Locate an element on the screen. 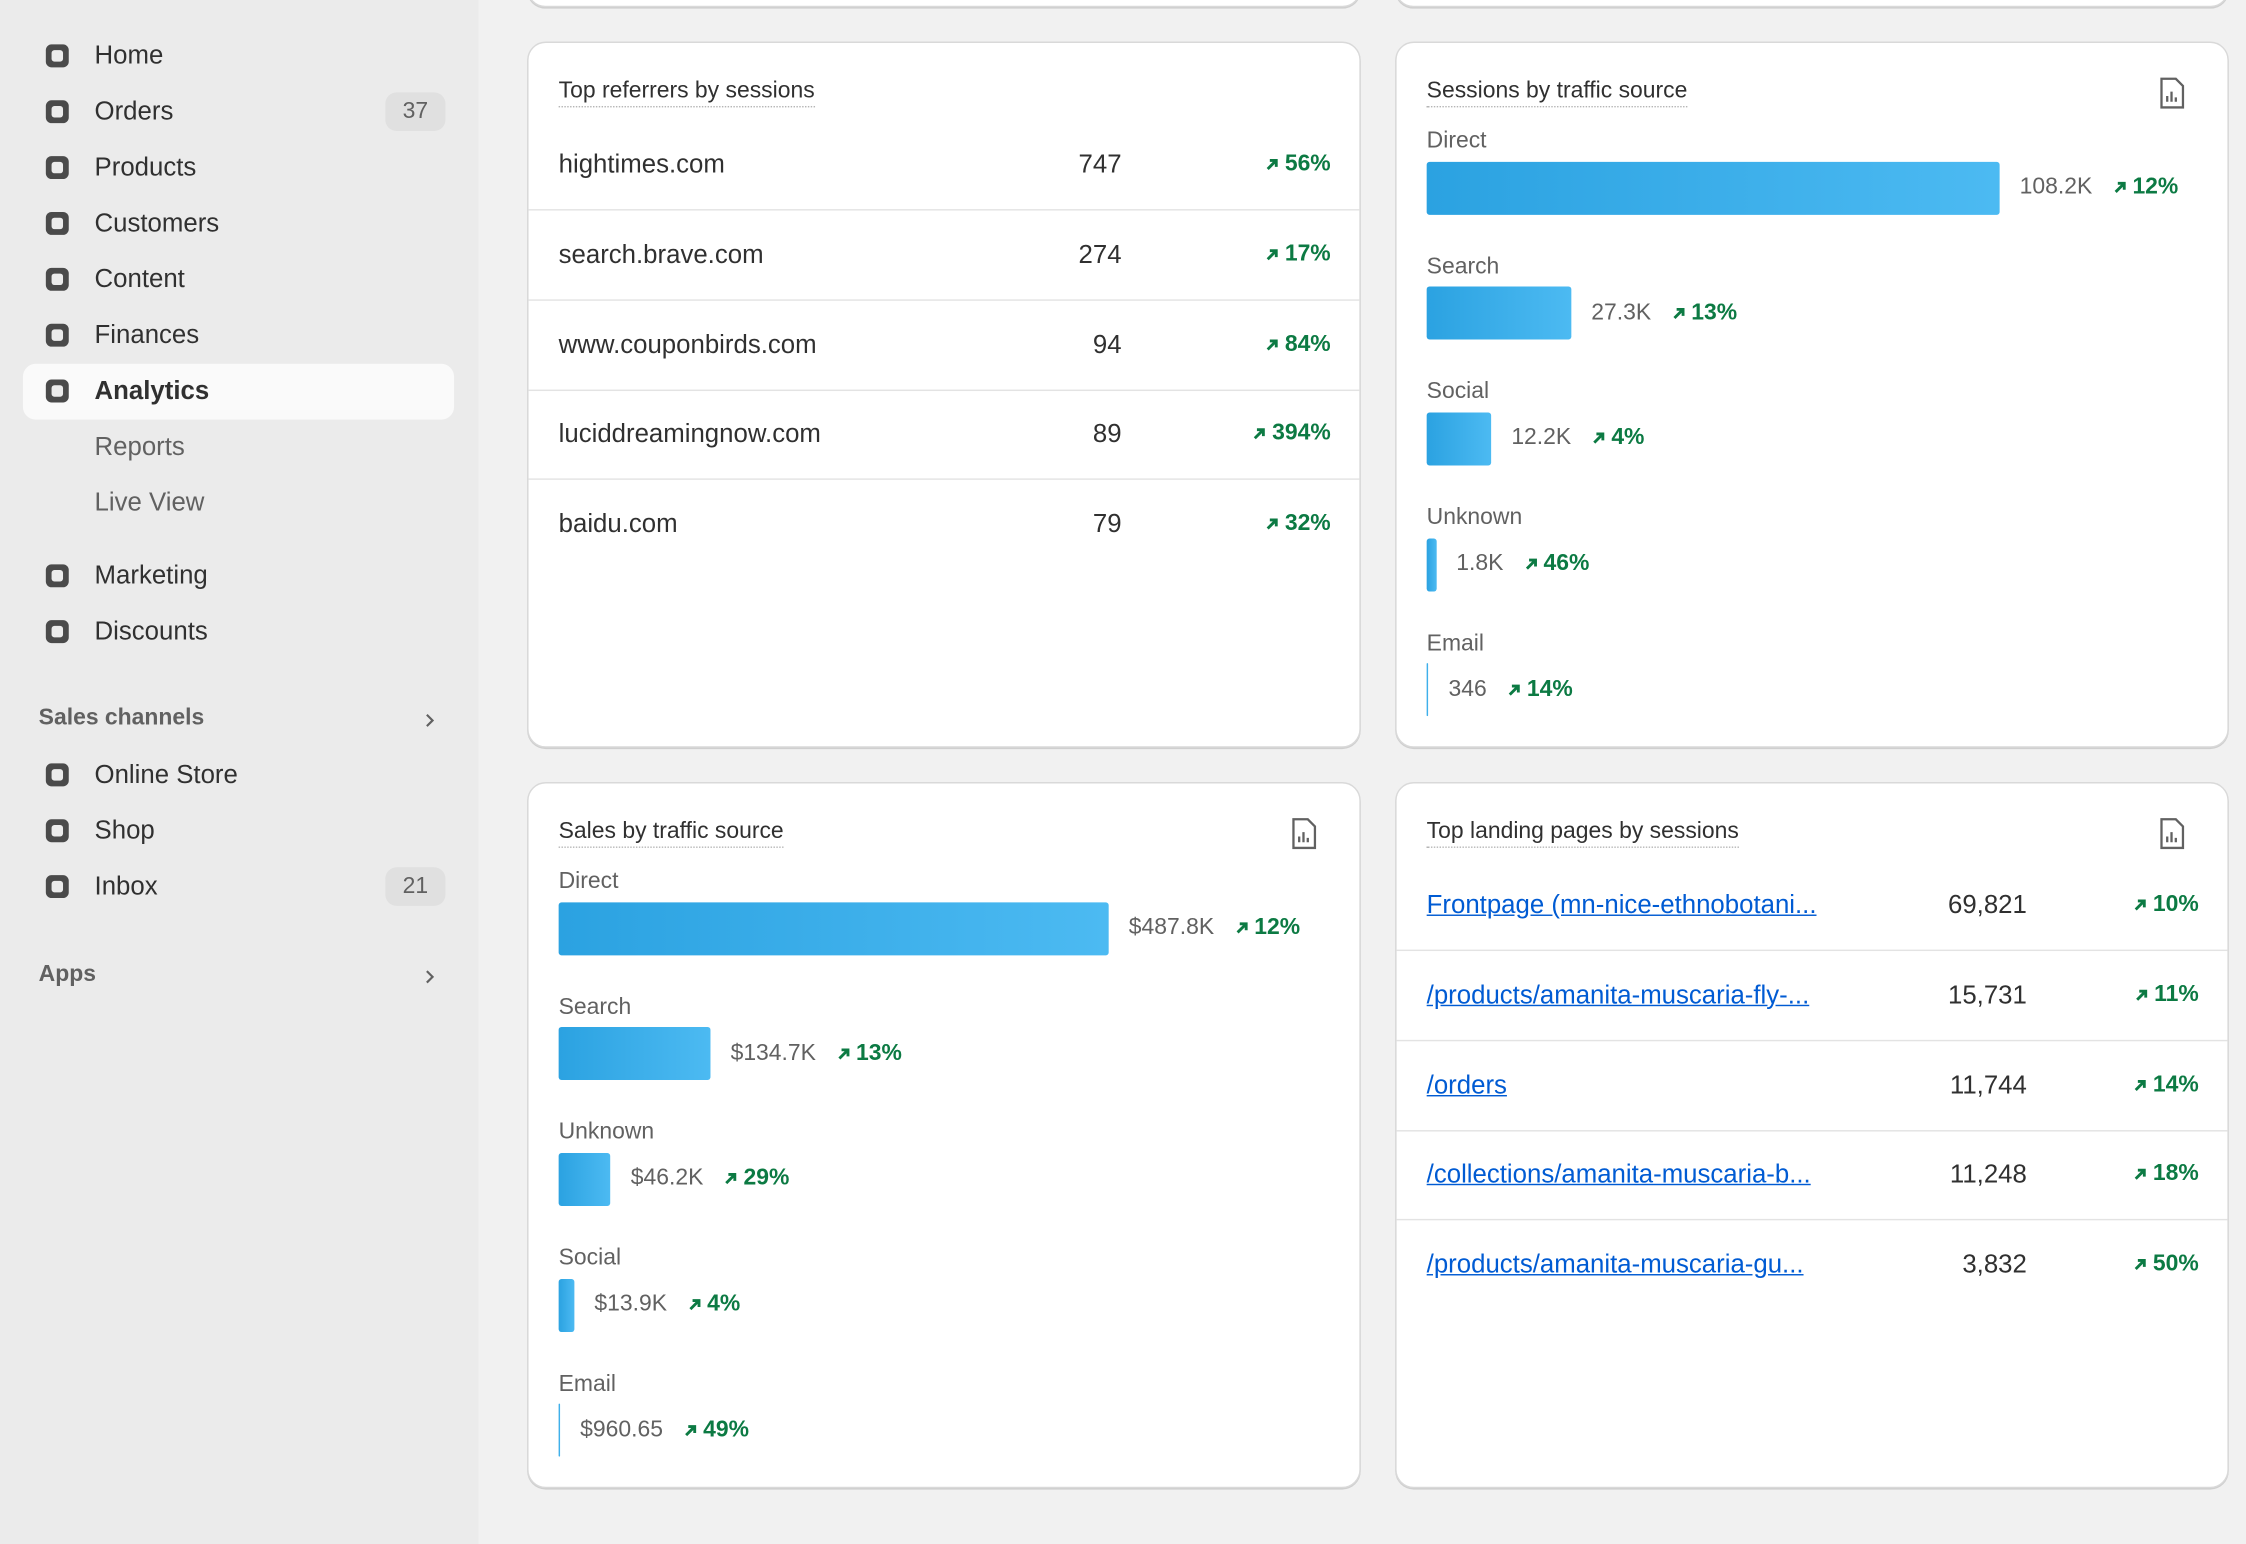 Image resolution: width=2246 pixels, height=1544 pixels. change: 50% is located at coordinates (2166, 1265).